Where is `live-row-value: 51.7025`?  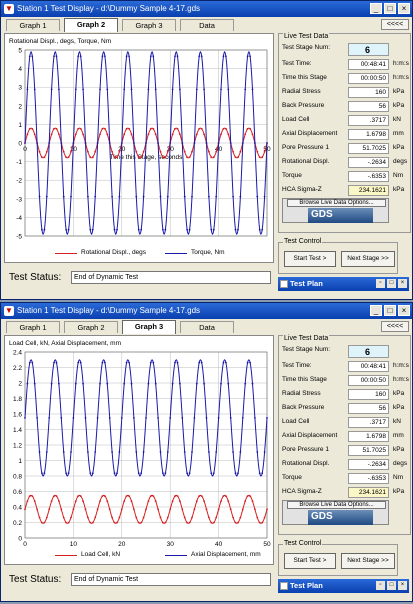
live-row-value: 51.7025 is located at coordinates (368, 148).